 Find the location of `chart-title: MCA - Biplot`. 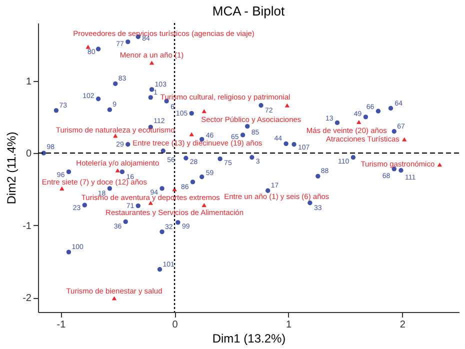

chart-title: MCA - Biplot is located at coordinates (249, 10).